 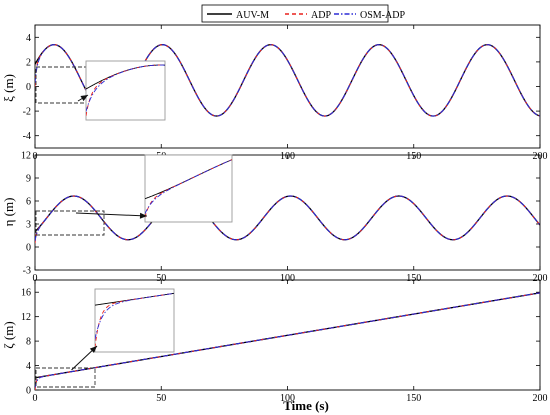 What do you see at coordinates (28, 248) in the screenshot?
I see `y-tick-label-eta-1: 0` at bounding box center [28, 248].